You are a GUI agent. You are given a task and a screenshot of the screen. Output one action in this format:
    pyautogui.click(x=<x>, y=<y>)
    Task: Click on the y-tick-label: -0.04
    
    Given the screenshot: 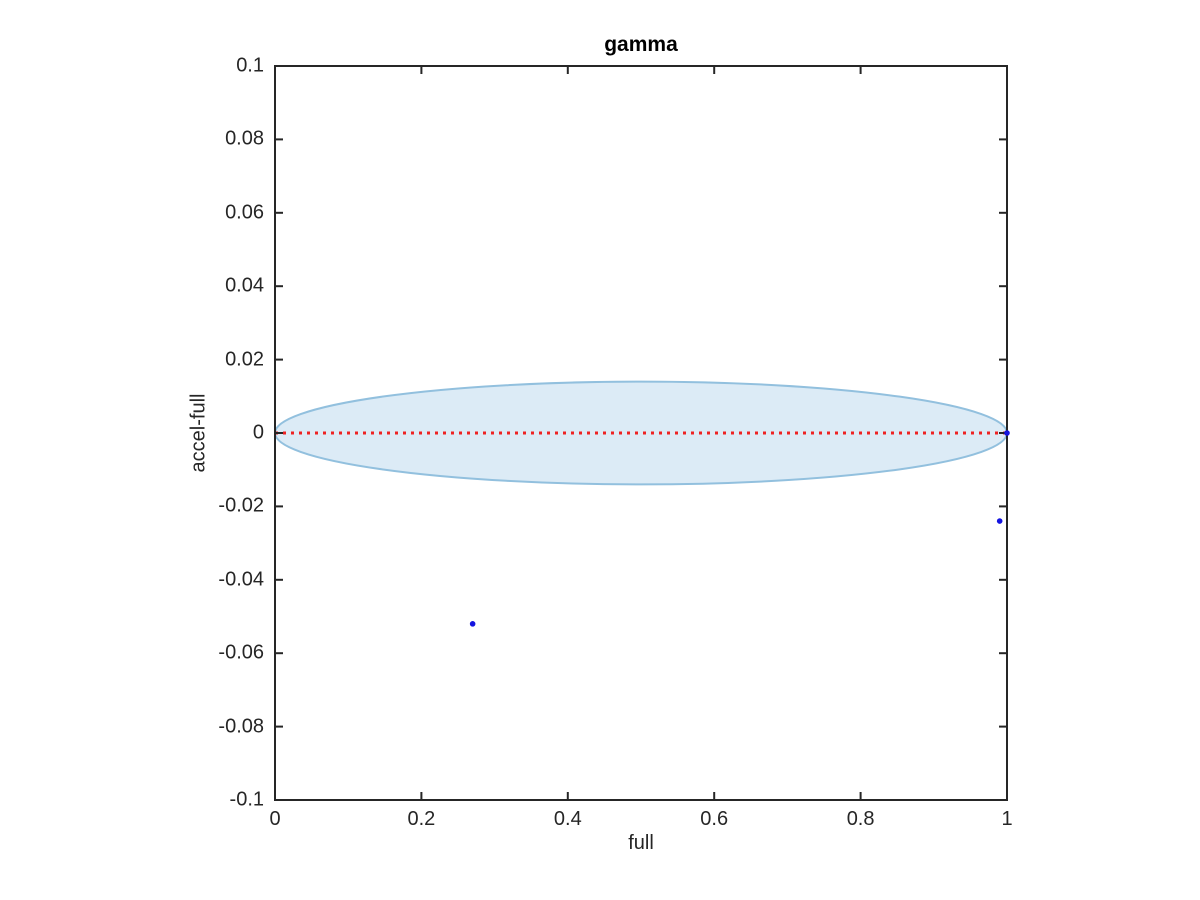 What is the action you would take?
    pyautogui.click(x=241, y=579)
    